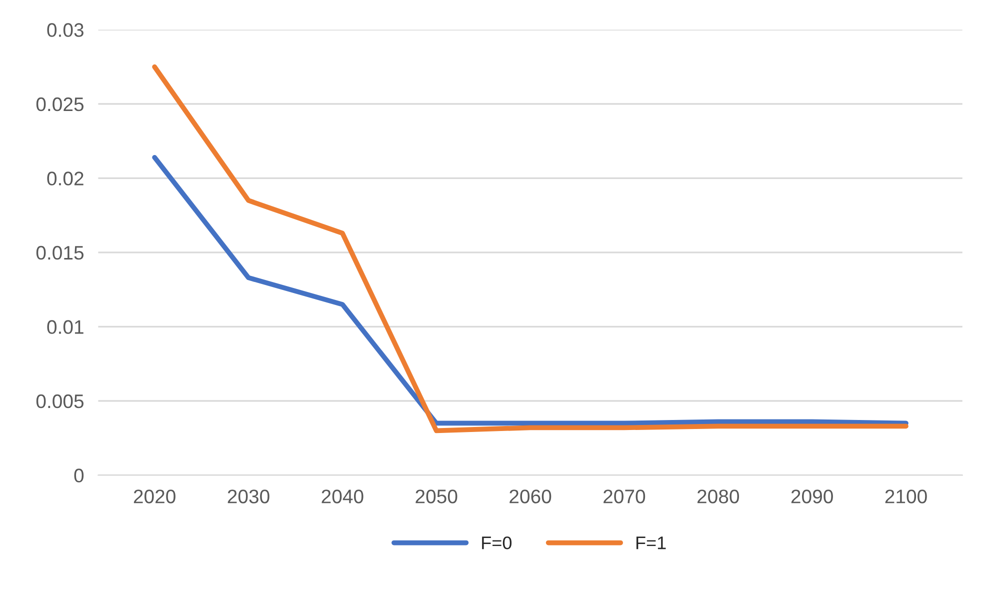  What do you see at coordinates (249, 497) in the screenshot?
I see `x-tick-label: 2030` at bounding box center [249, 497].